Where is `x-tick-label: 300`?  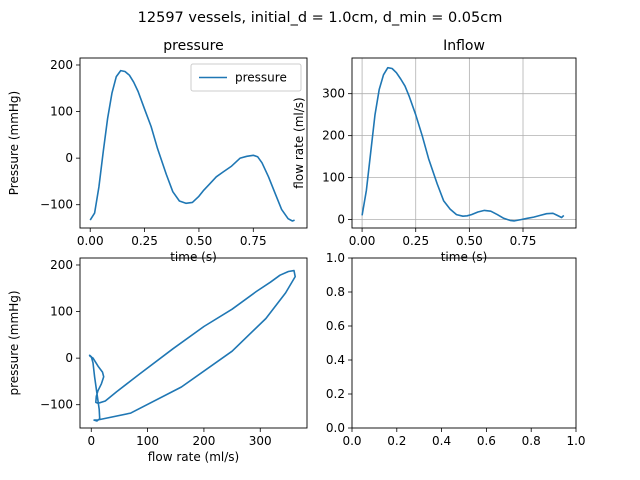 x-tick-label: 300 is located at coordinates (260, 441).